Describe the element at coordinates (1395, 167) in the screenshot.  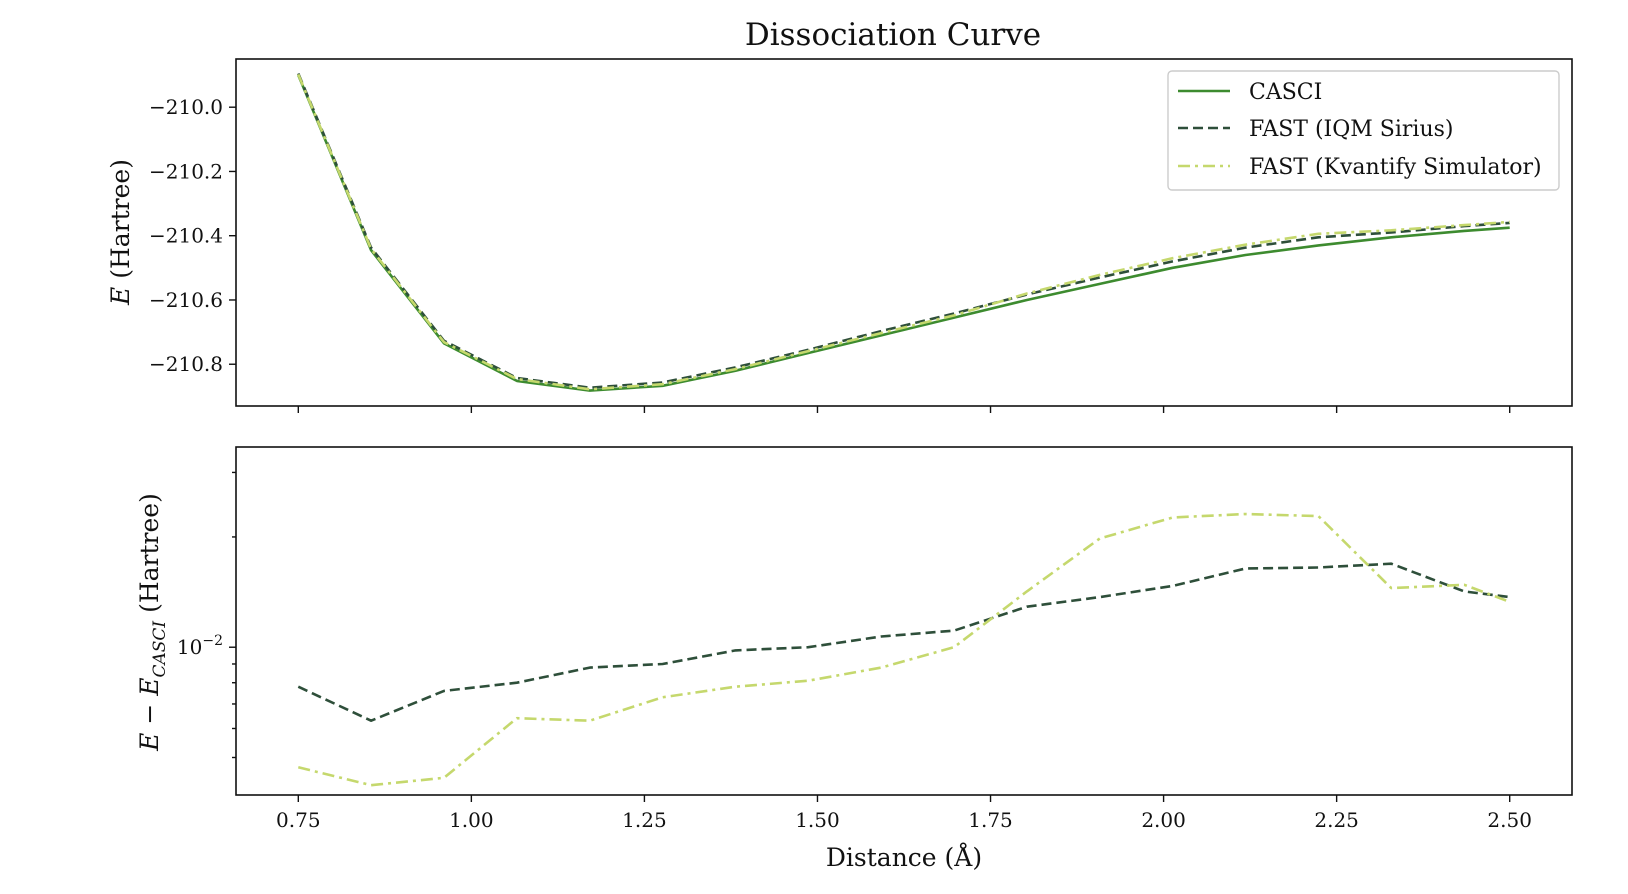
I see `legend-label-fast-kvantify-simulator: FAST (Kvantify Simulator)` at that location.